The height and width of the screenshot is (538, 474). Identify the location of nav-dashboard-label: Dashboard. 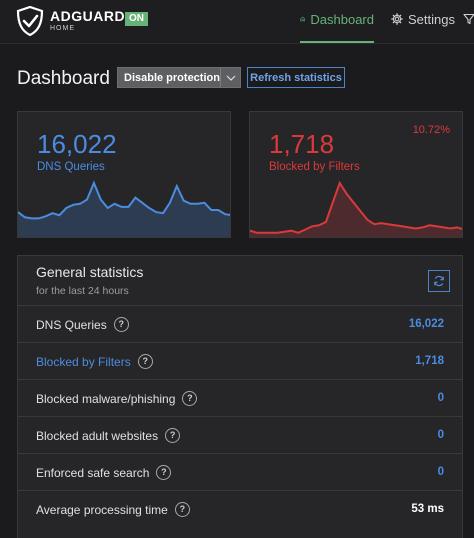
(342, 19).